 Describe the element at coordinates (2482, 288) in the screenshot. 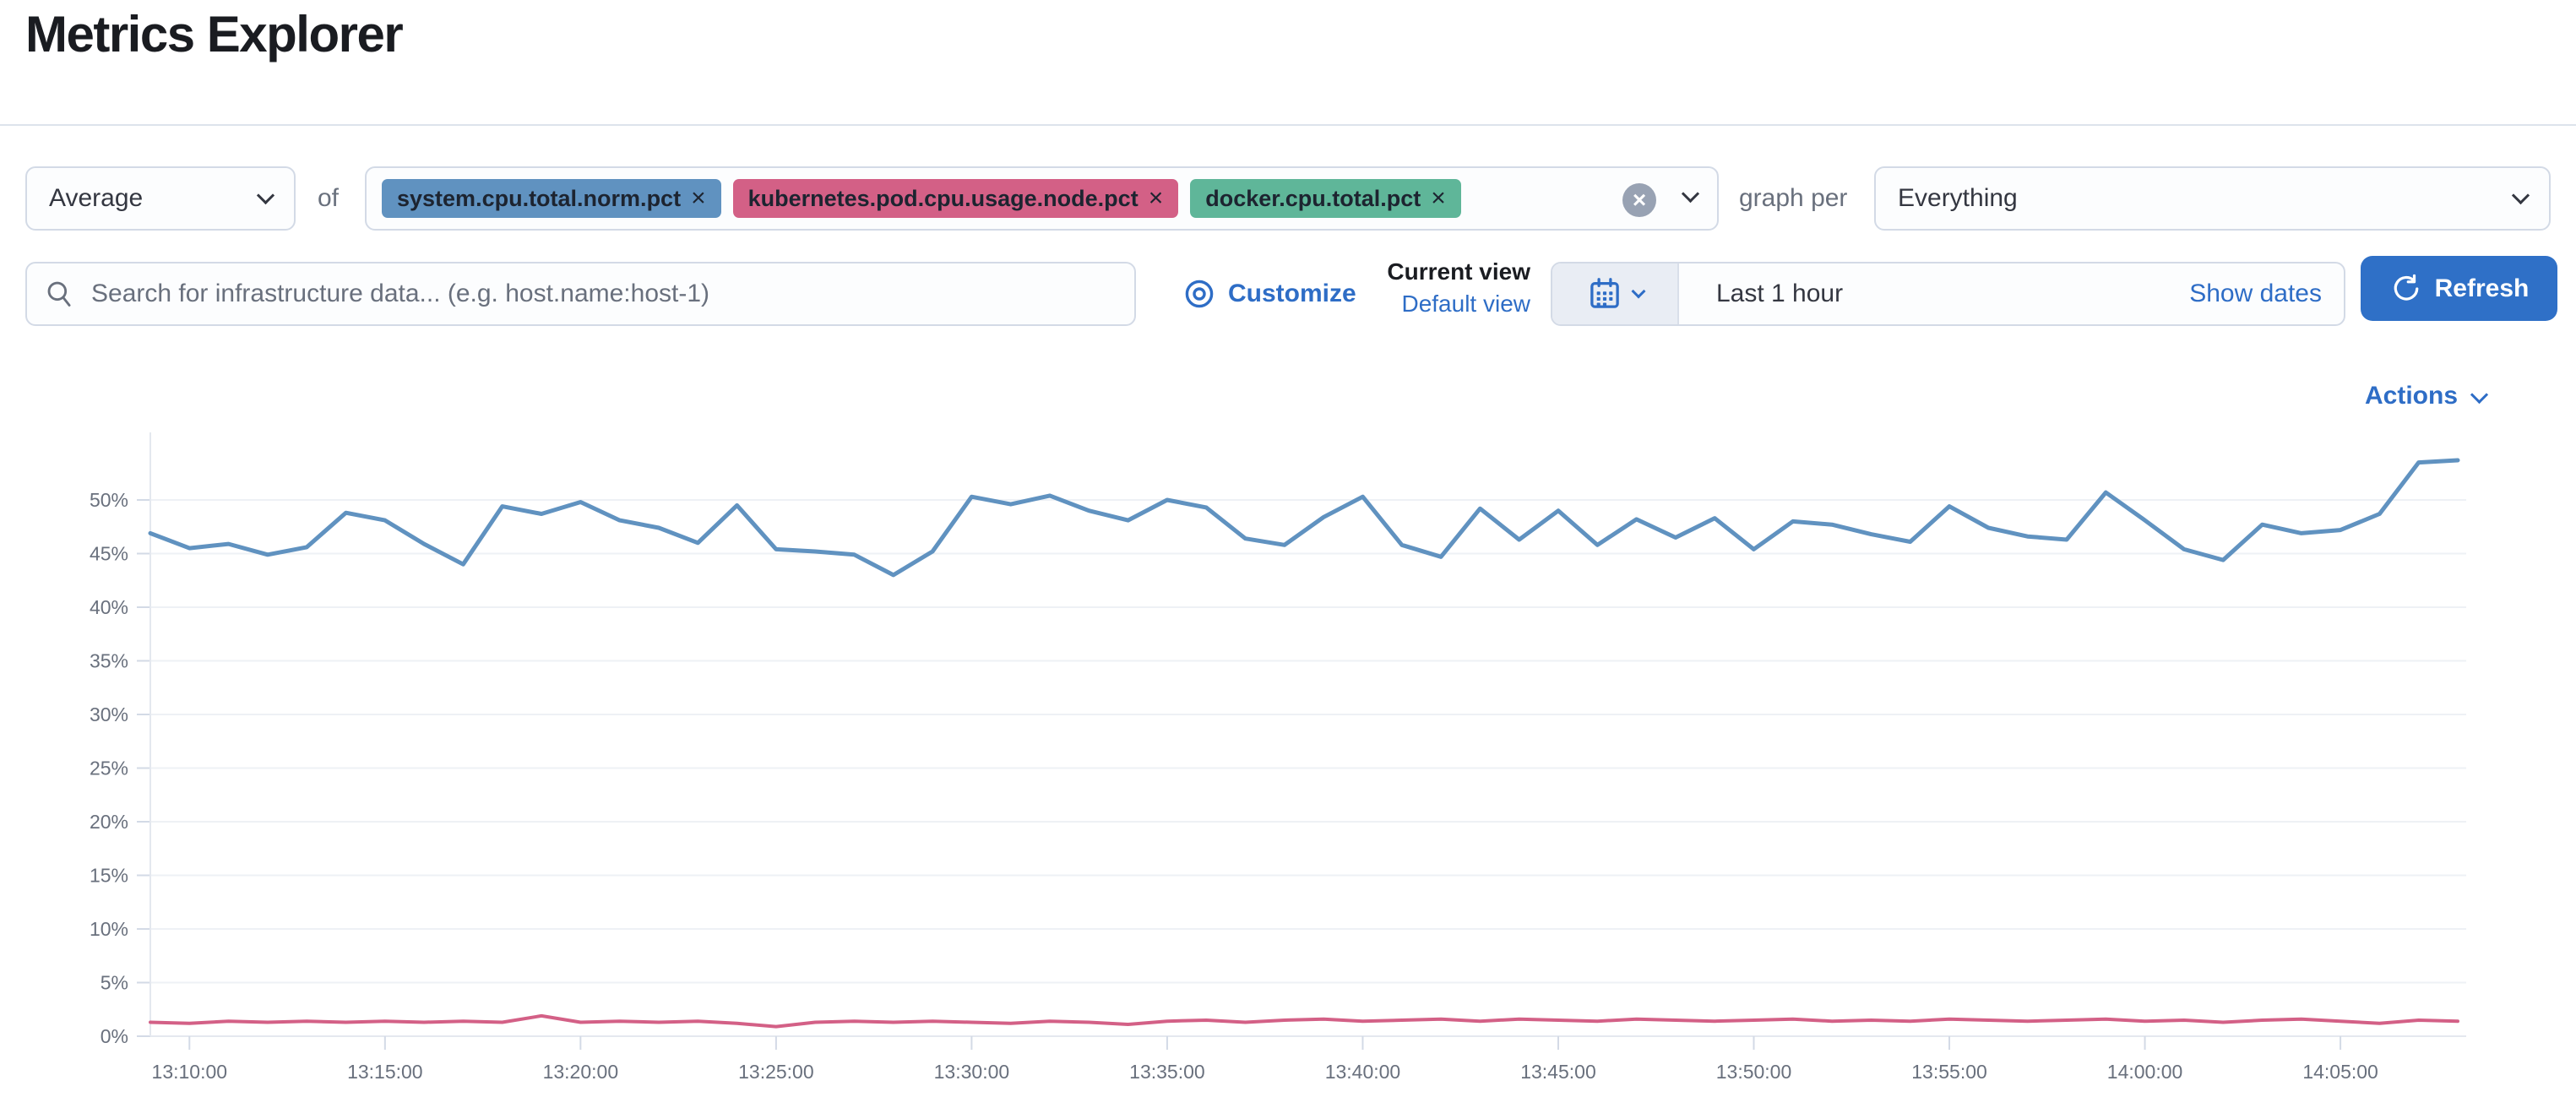

I see `refresh-label: Refresh` at that location.